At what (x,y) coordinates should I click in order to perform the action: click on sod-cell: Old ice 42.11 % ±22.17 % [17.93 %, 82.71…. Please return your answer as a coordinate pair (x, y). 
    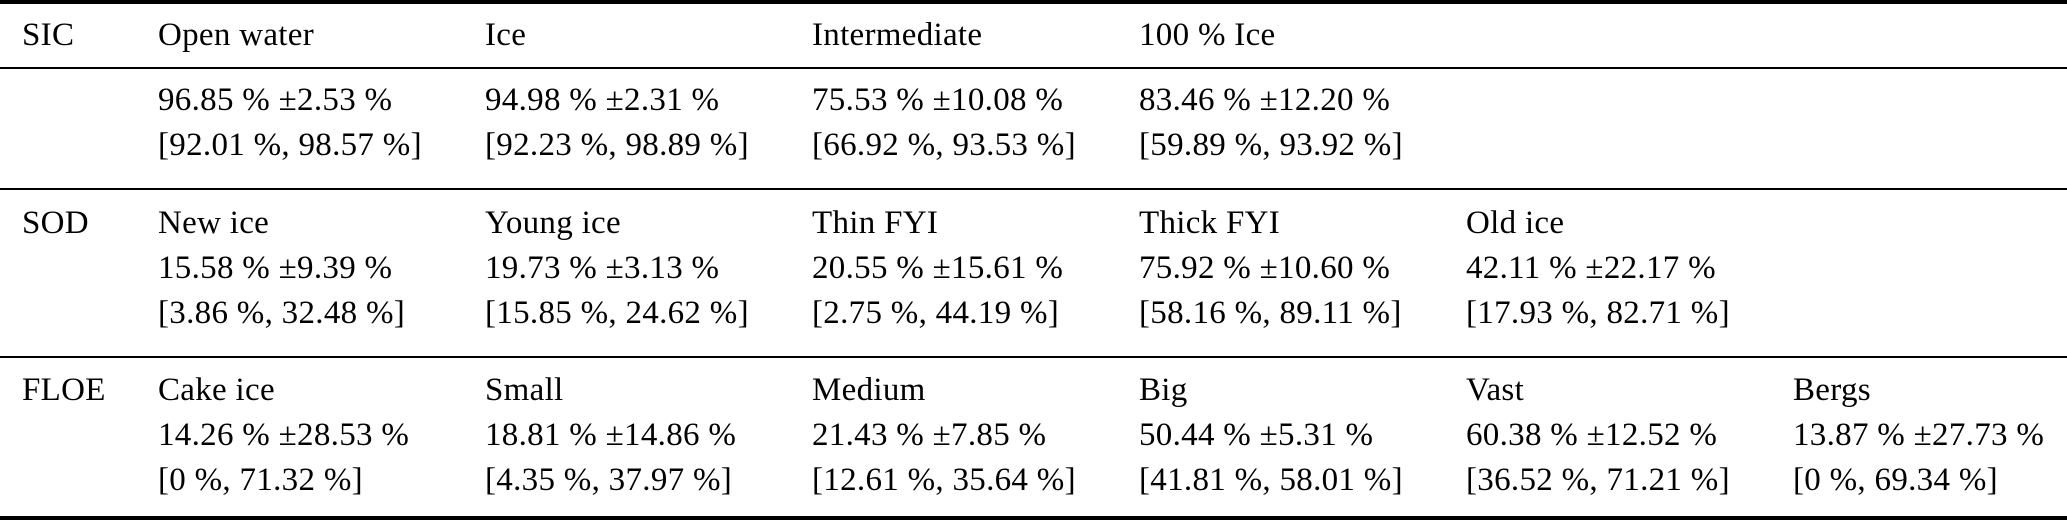
    Looking at the image, I should click on (1629, 273).